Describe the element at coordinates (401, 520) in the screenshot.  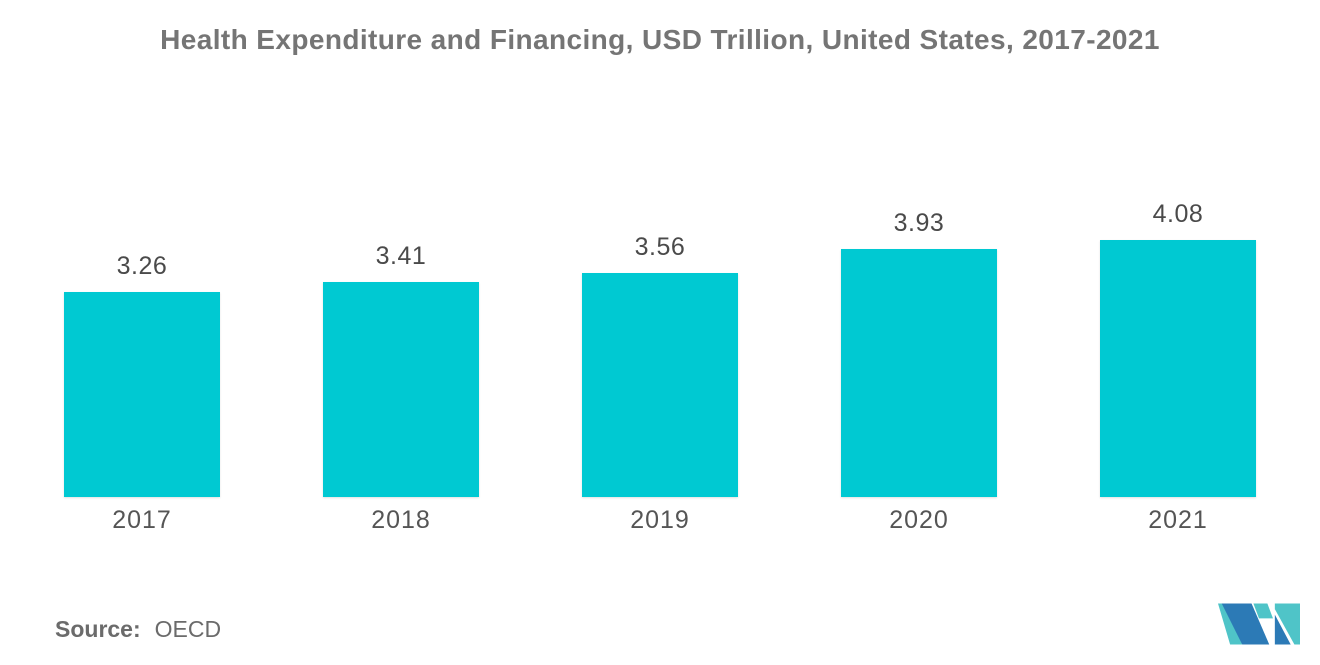
I see `x-axis-label: 2018` at that location.